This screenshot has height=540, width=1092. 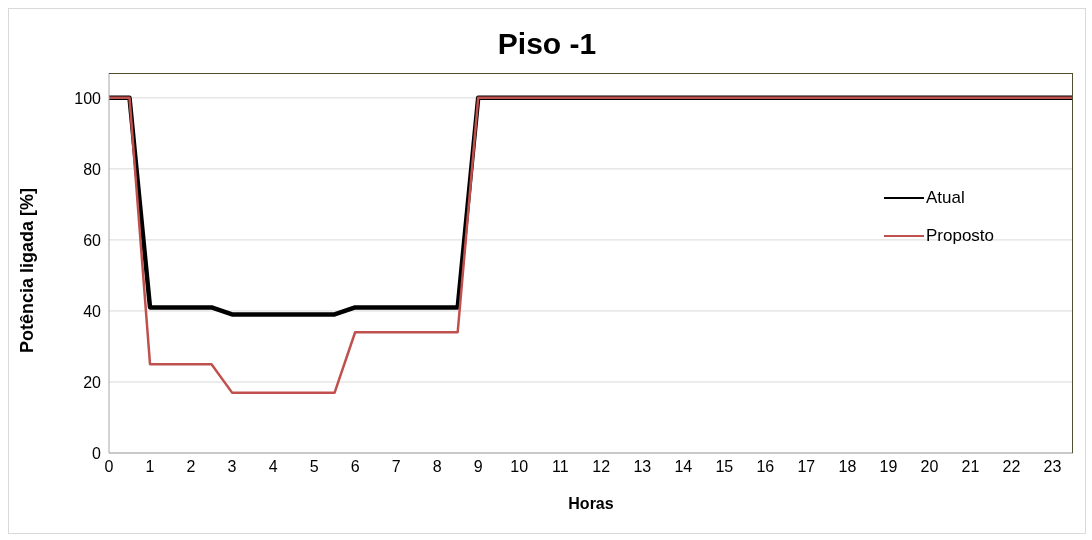 What do you see at coordinates (765, 467) in the screenshot?
I see `x-tick-label: 16` at bounding box center [765, 467].